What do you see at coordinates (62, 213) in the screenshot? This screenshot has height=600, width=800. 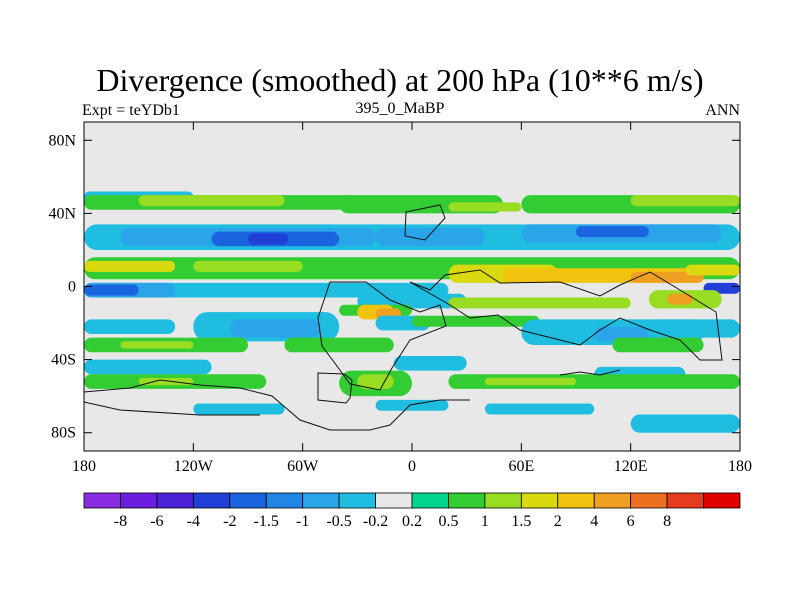 I see `y-tick-label: 40N` at bounding box center [62, 213].